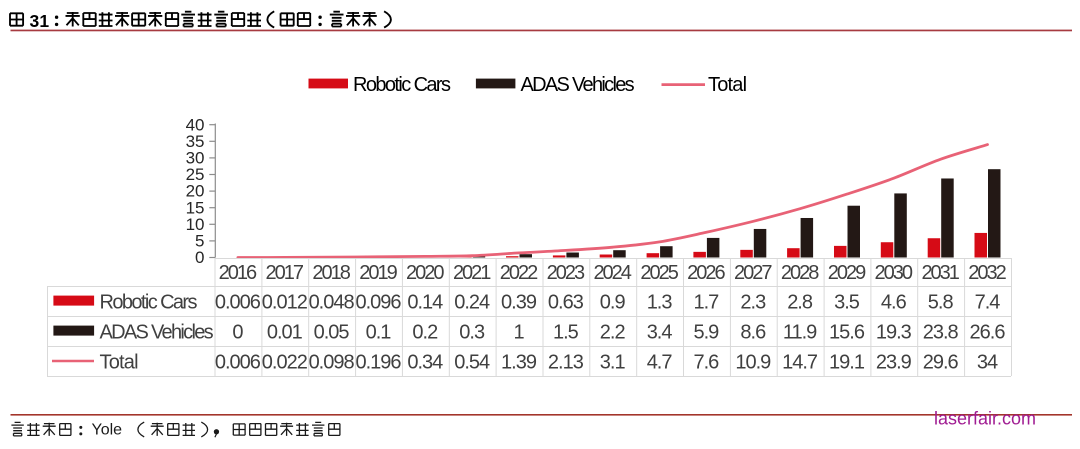 The image size is (1080, 449). What do you see at coordinates (753, 273) in the screenshot?
I see `svg-text: 2027` at bounding box center [753, 273].